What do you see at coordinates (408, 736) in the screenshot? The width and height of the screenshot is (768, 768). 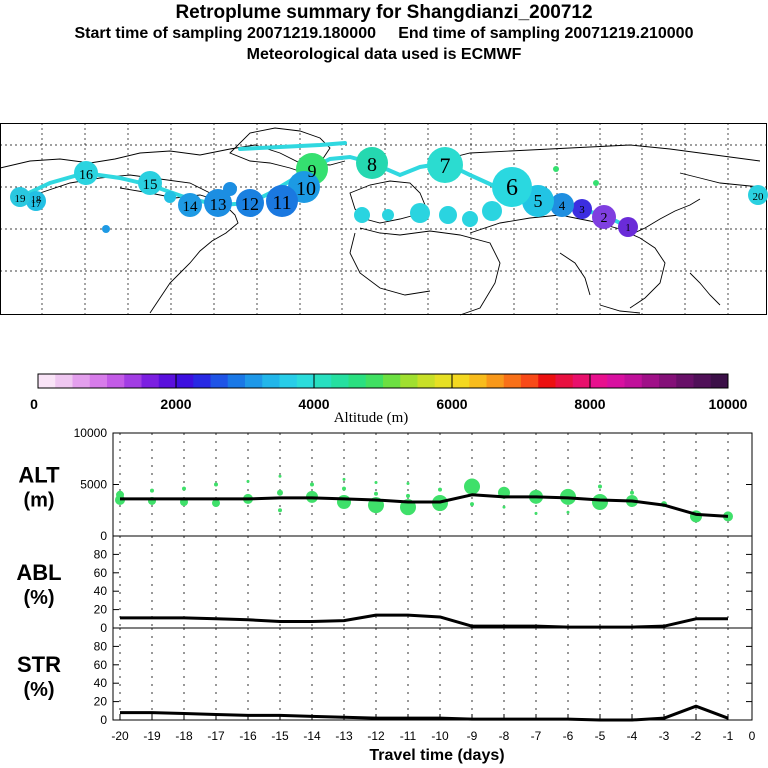 I see `x-tick-label: -11` at bounding box center [408, 736].